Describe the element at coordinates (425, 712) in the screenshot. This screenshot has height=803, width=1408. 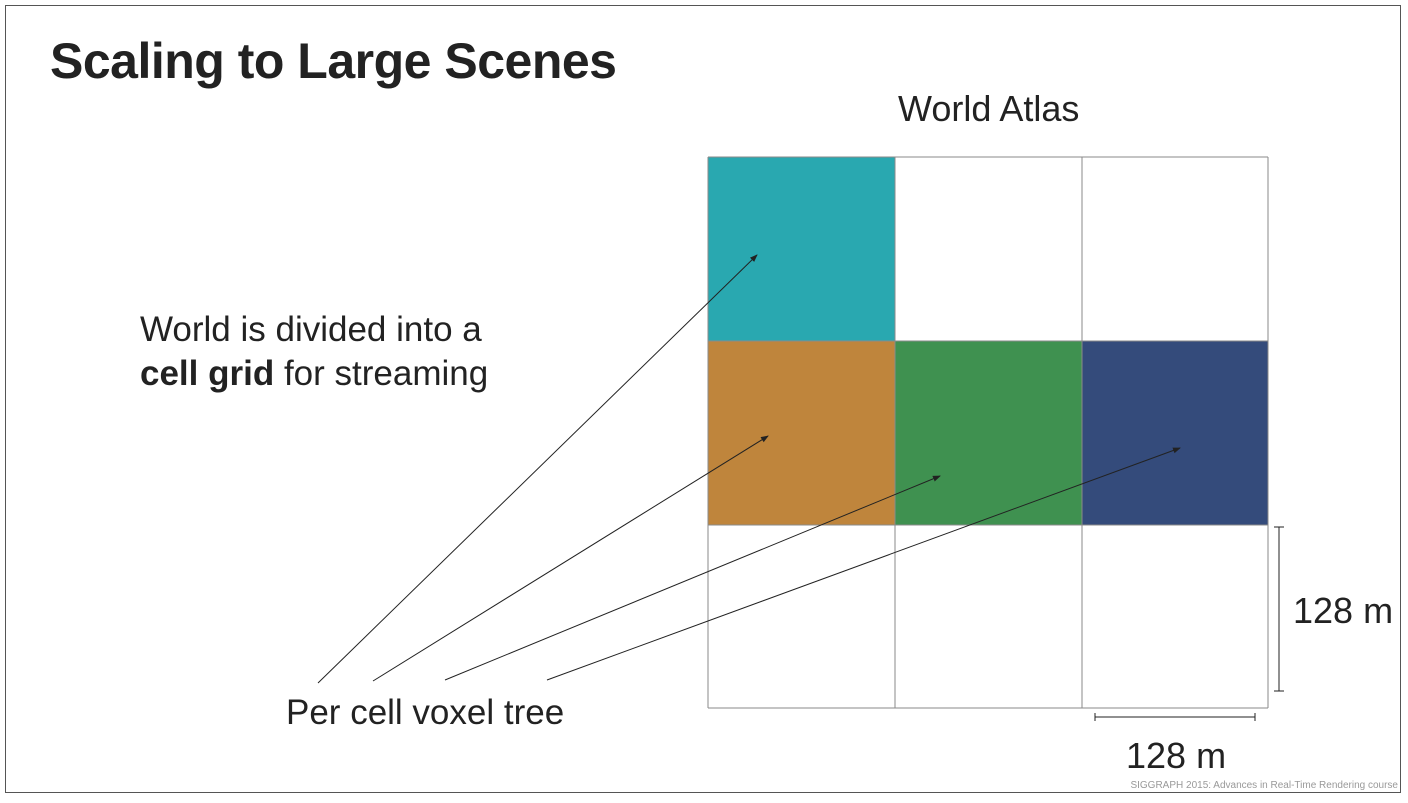
I see `per-cell-voxel-tree-label: Per cell voxel tree` at that location.